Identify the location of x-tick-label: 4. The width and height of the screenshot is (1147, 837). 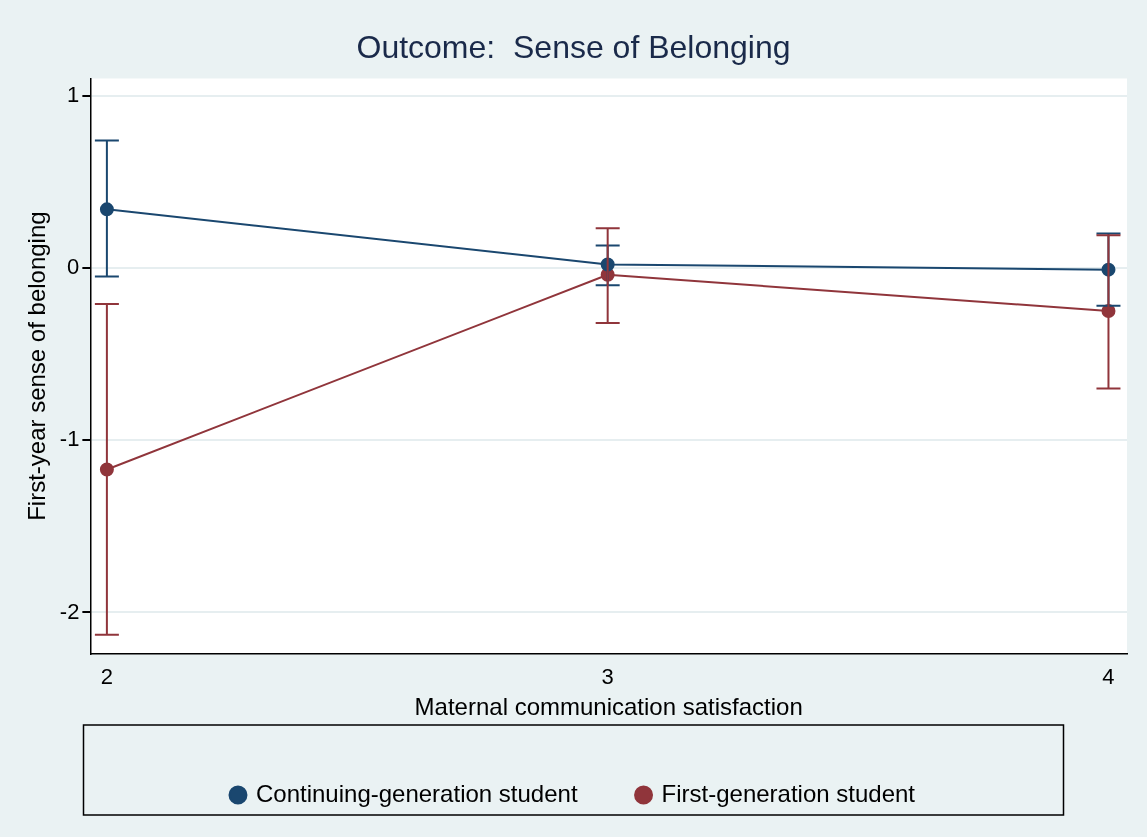
(1108, 677).